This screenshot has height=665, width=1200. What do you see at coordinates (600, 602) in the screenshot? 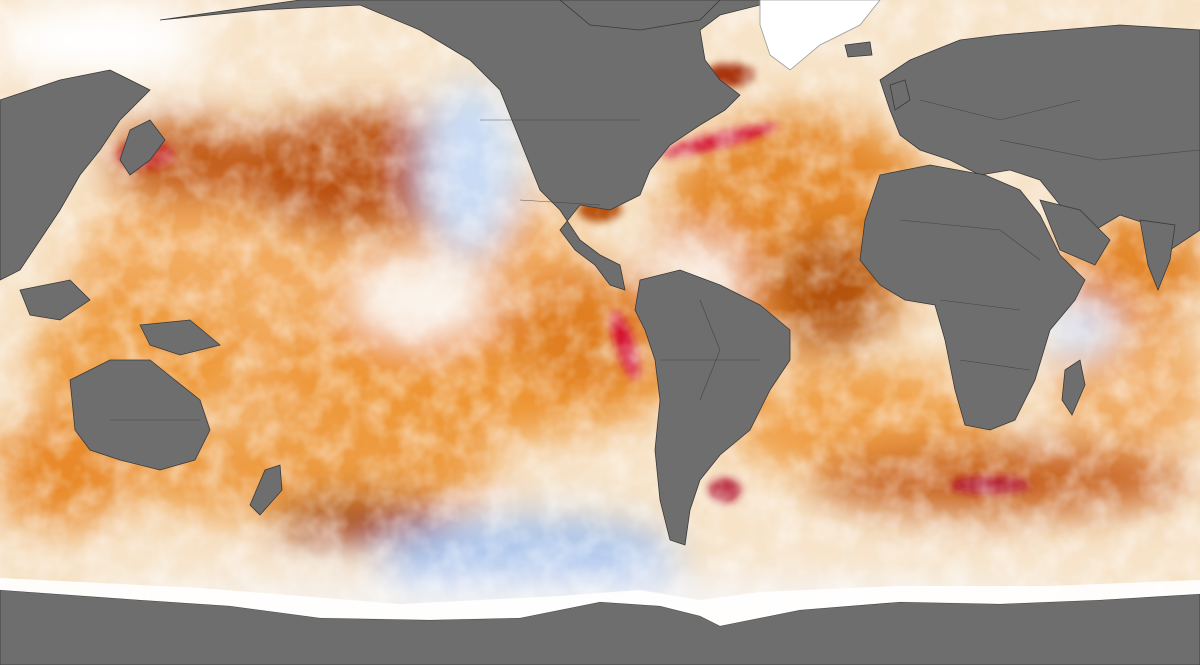
I see `sea-ice-antarctic` at bounding box center [600, 602].